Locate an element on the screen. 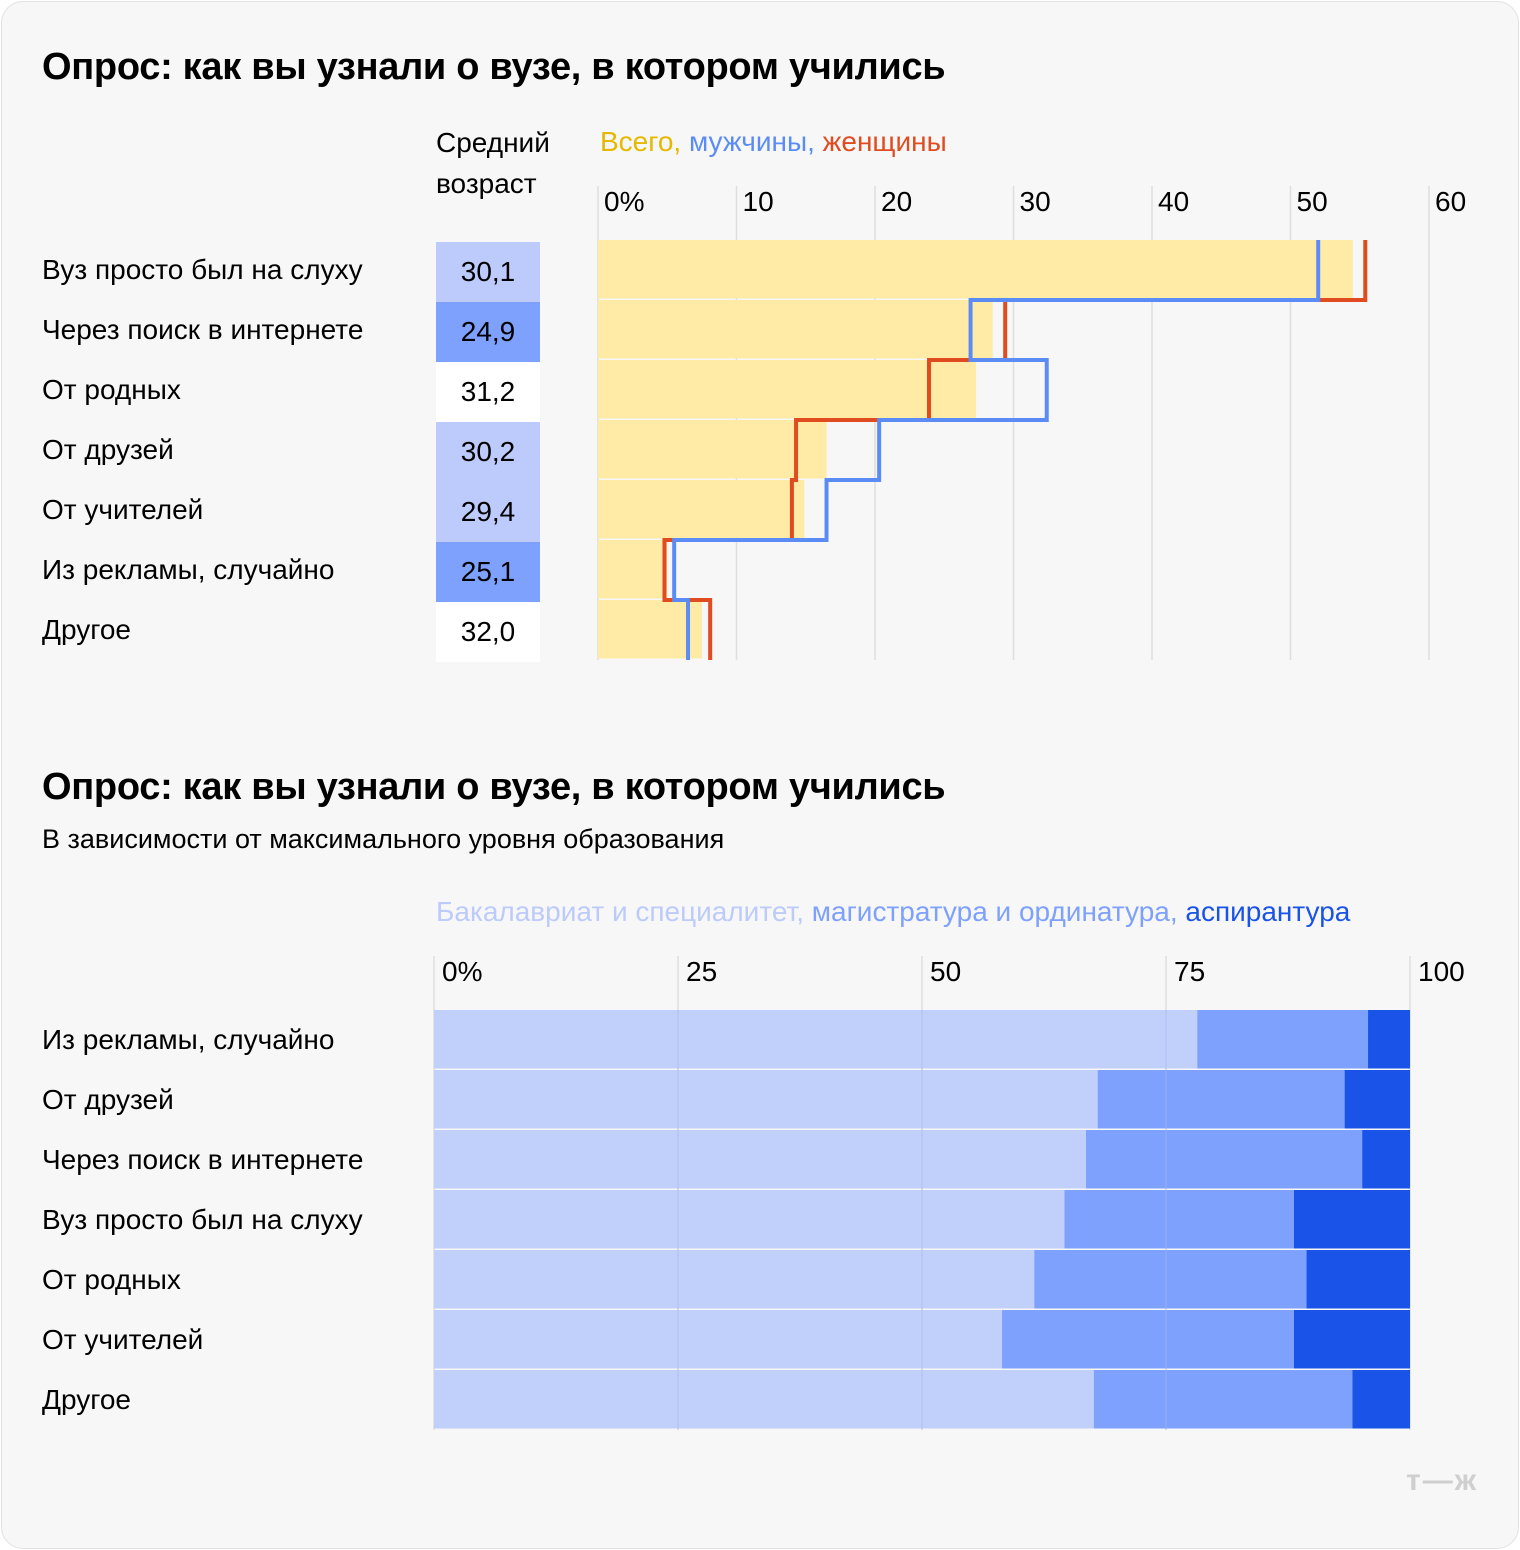  age-header-line1: Средний is located at coordinates (493, 142).